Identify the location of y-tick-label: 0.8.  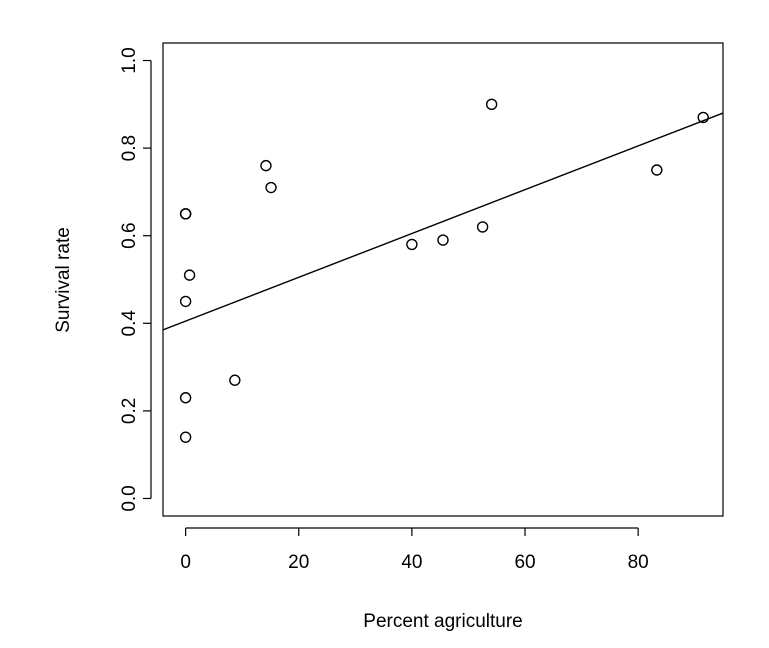
(129, 148).